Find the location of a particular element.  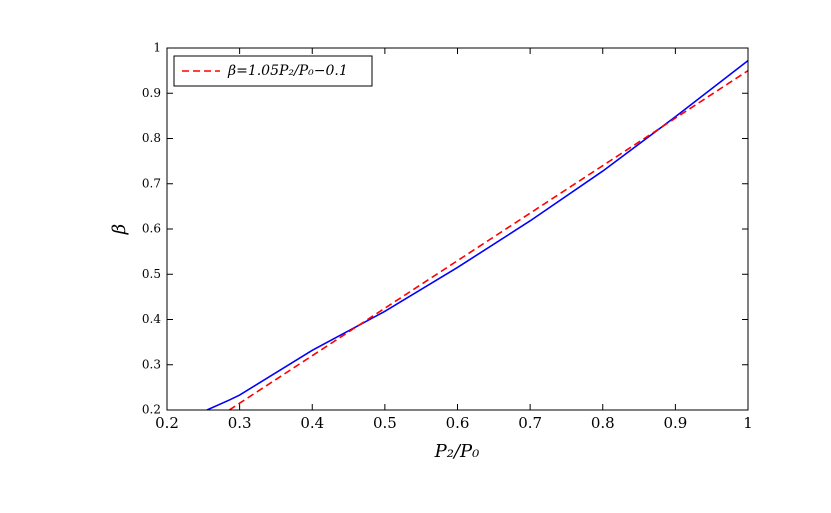

x-tick-label: 0.4 is located at coordinates (312, 423).